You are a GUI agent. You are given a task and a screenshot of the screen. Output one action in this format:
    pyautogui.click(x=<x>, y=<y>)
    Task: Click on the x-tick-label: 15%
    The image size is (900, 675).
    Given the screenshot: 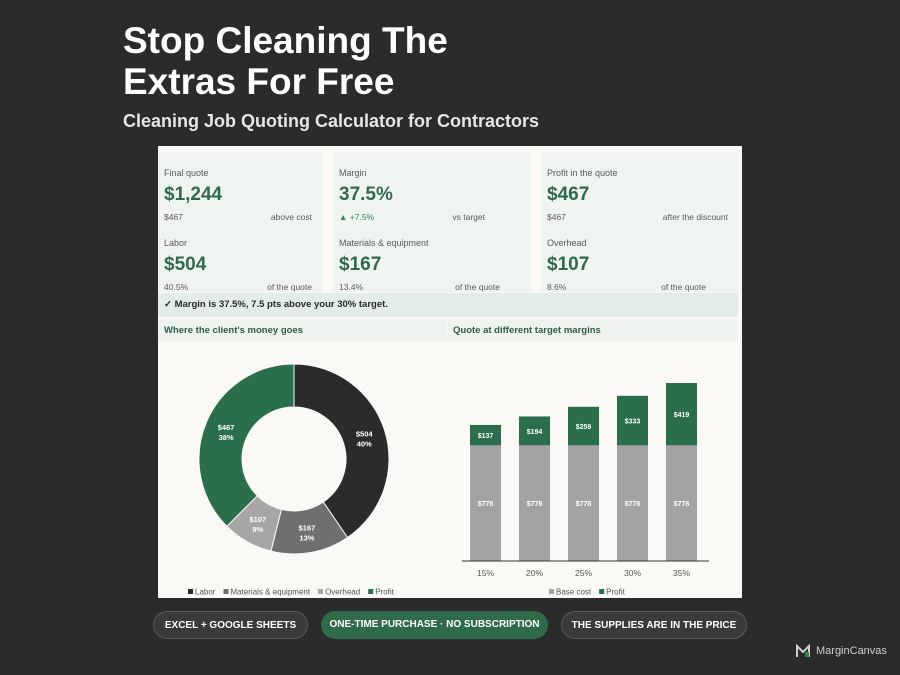 What is the action you would take?
    pyautogui.click(x=485, y=573)
    